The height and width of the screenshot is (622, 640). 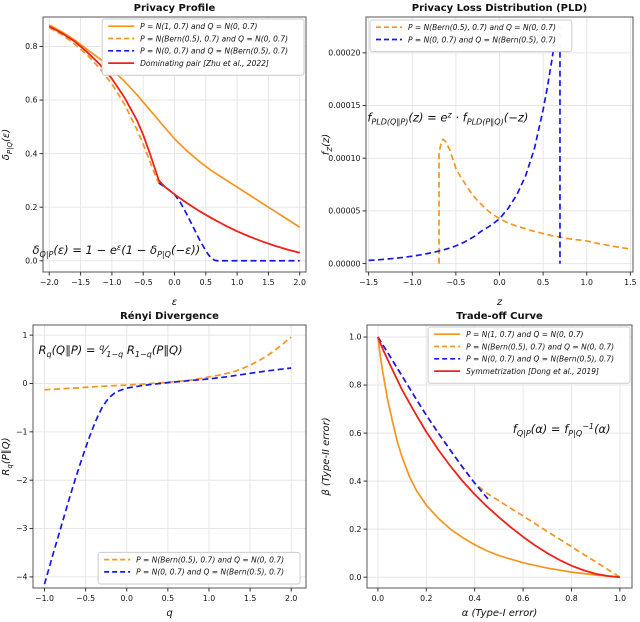 What do you see at coordinates (326, 140) in the screenshot?
I see `math-fragment: (z)` at bounding box center [326, 140].